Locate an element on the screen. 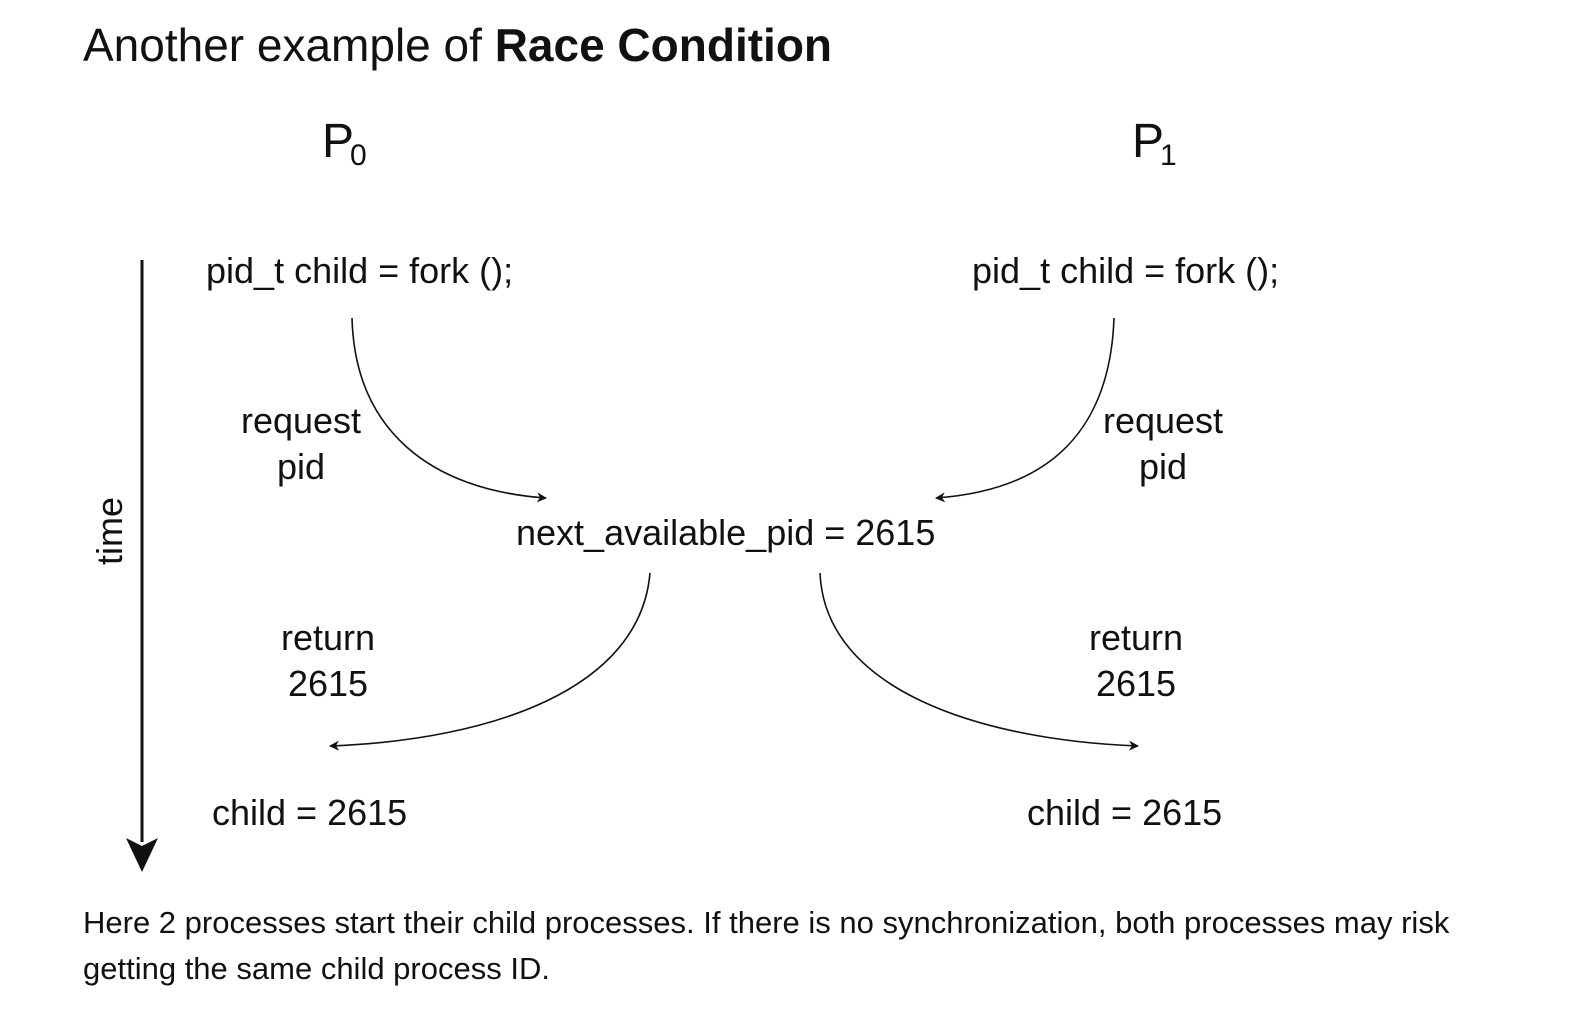  process-p1-name: P is located at coordinates (1148, 141).